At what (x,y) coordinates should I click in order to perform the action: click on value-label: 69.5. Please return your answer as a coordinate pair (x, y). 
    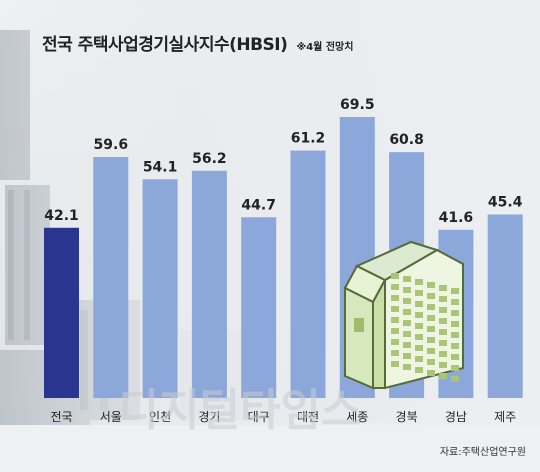
    Looking at the image, I should click on (357, 105).